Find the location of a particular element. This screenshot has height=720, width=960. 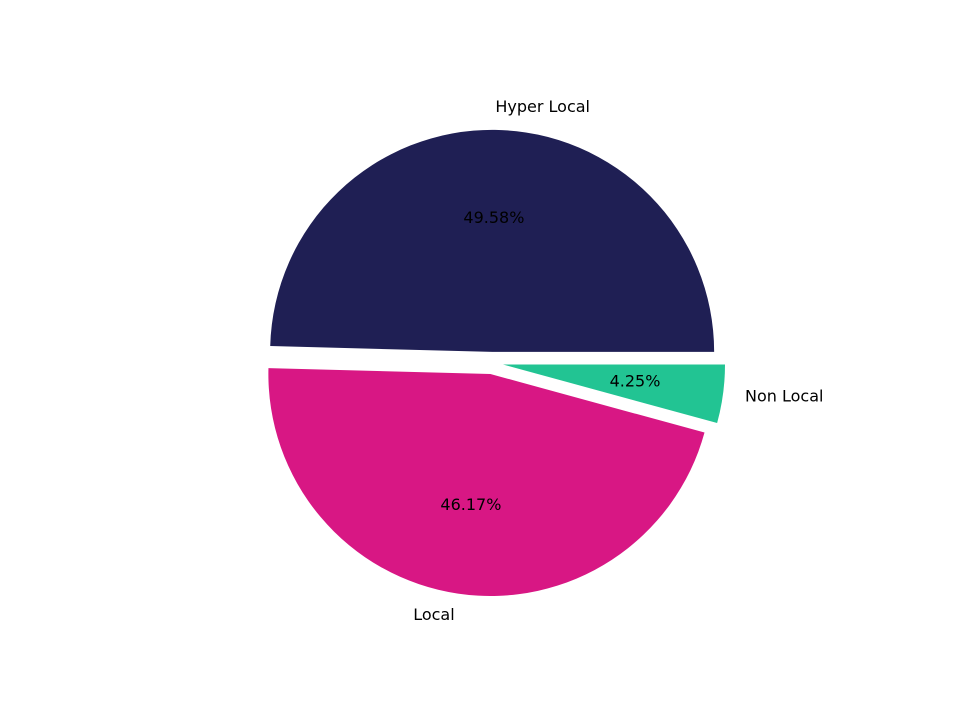

value-label: 49.58% is located at coordinates (493, 217).